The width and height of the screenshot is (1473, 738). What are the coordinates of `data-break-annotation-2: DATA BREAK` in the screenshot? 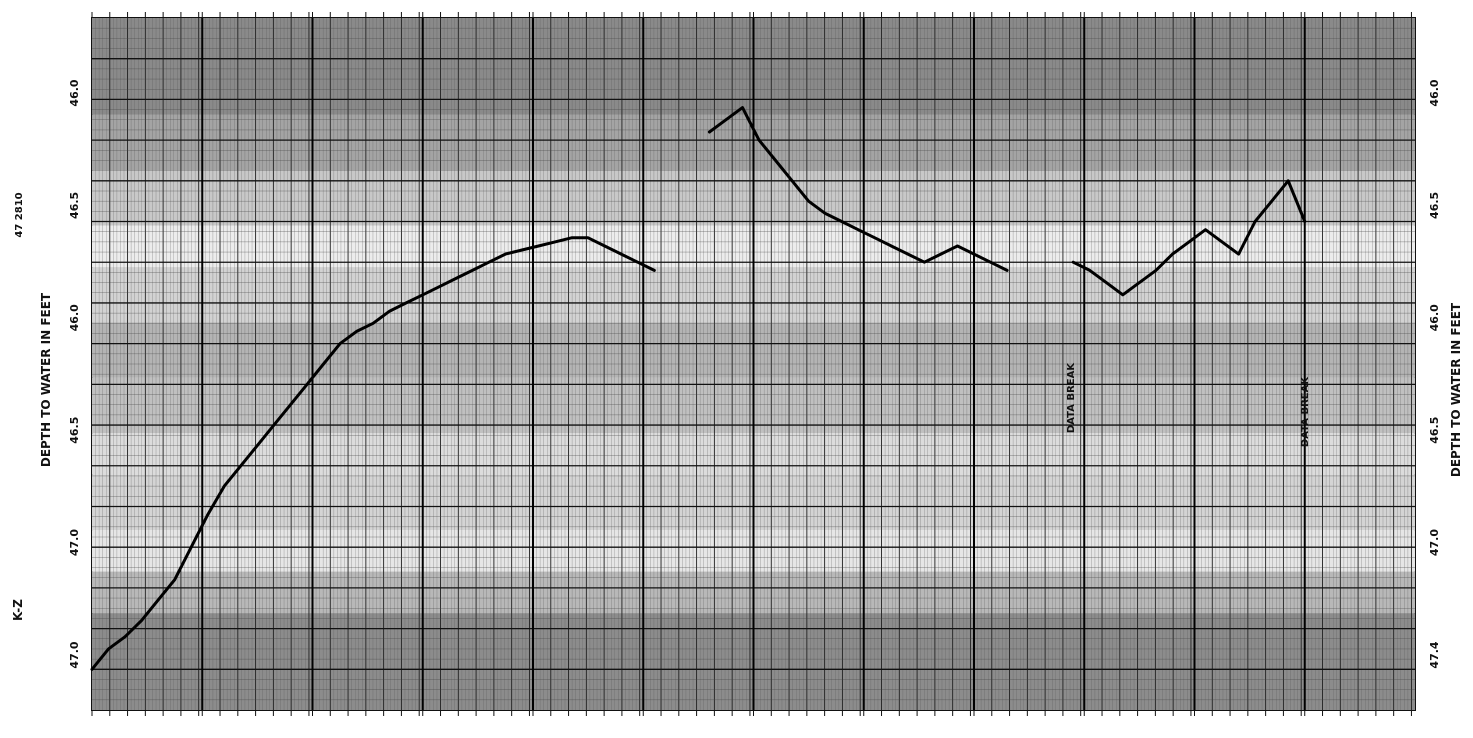 It's located at (1305, 411).